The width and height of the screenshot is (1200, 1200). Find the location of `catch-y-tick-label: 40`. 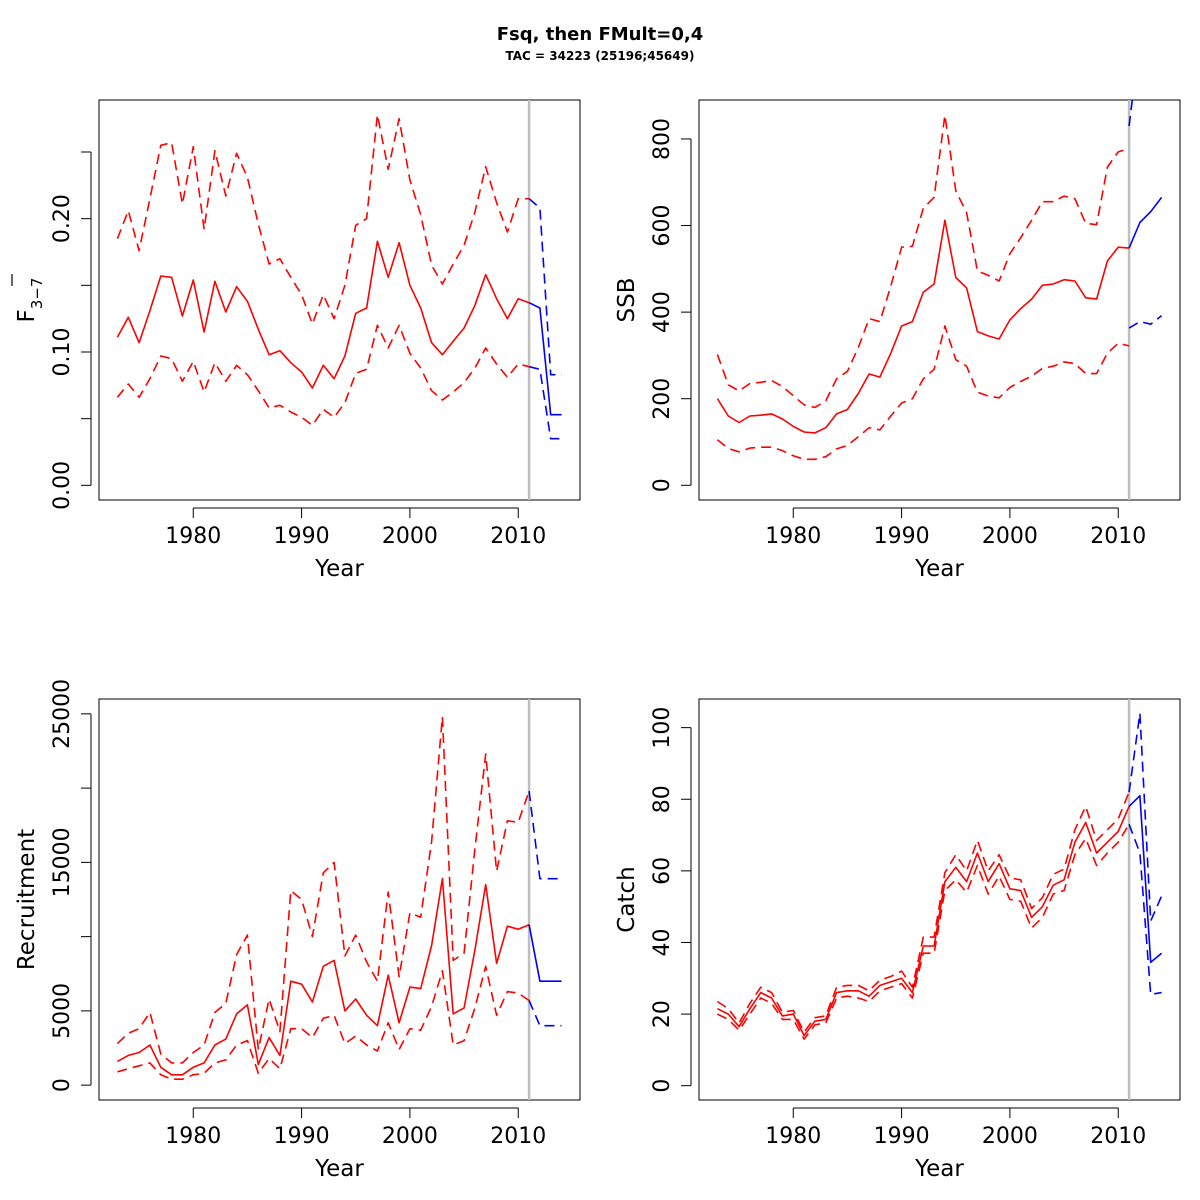

catch-y-tick-label: 40 is located at coordinates (662, 942).